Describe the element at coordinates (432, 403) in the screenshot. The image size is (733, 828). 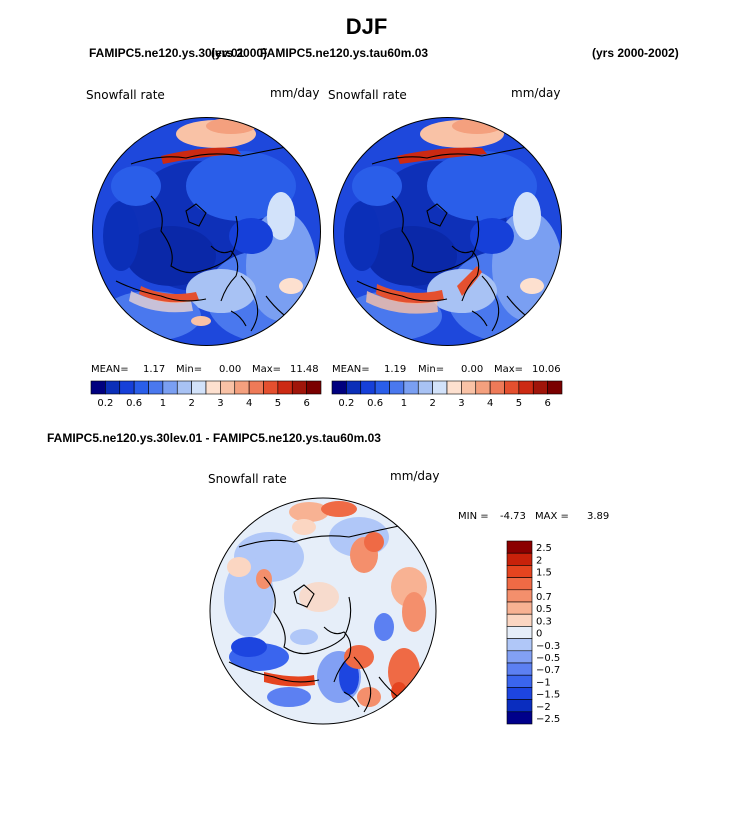
I see `colorbar-right-tick-label: 2` at that location.